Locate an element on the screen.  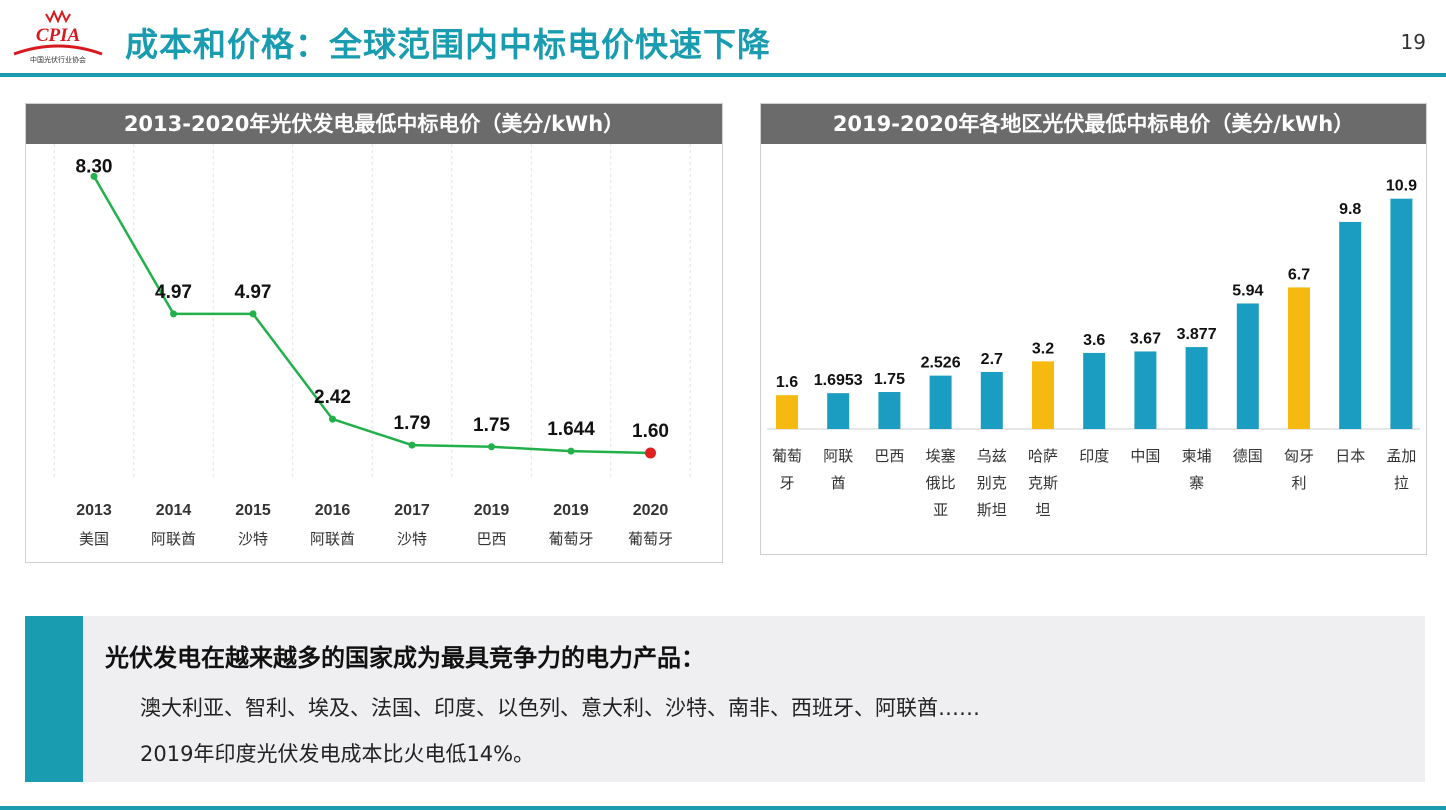
bar-chart-category-label: 乌兹 is located at coordinates (992, 456).